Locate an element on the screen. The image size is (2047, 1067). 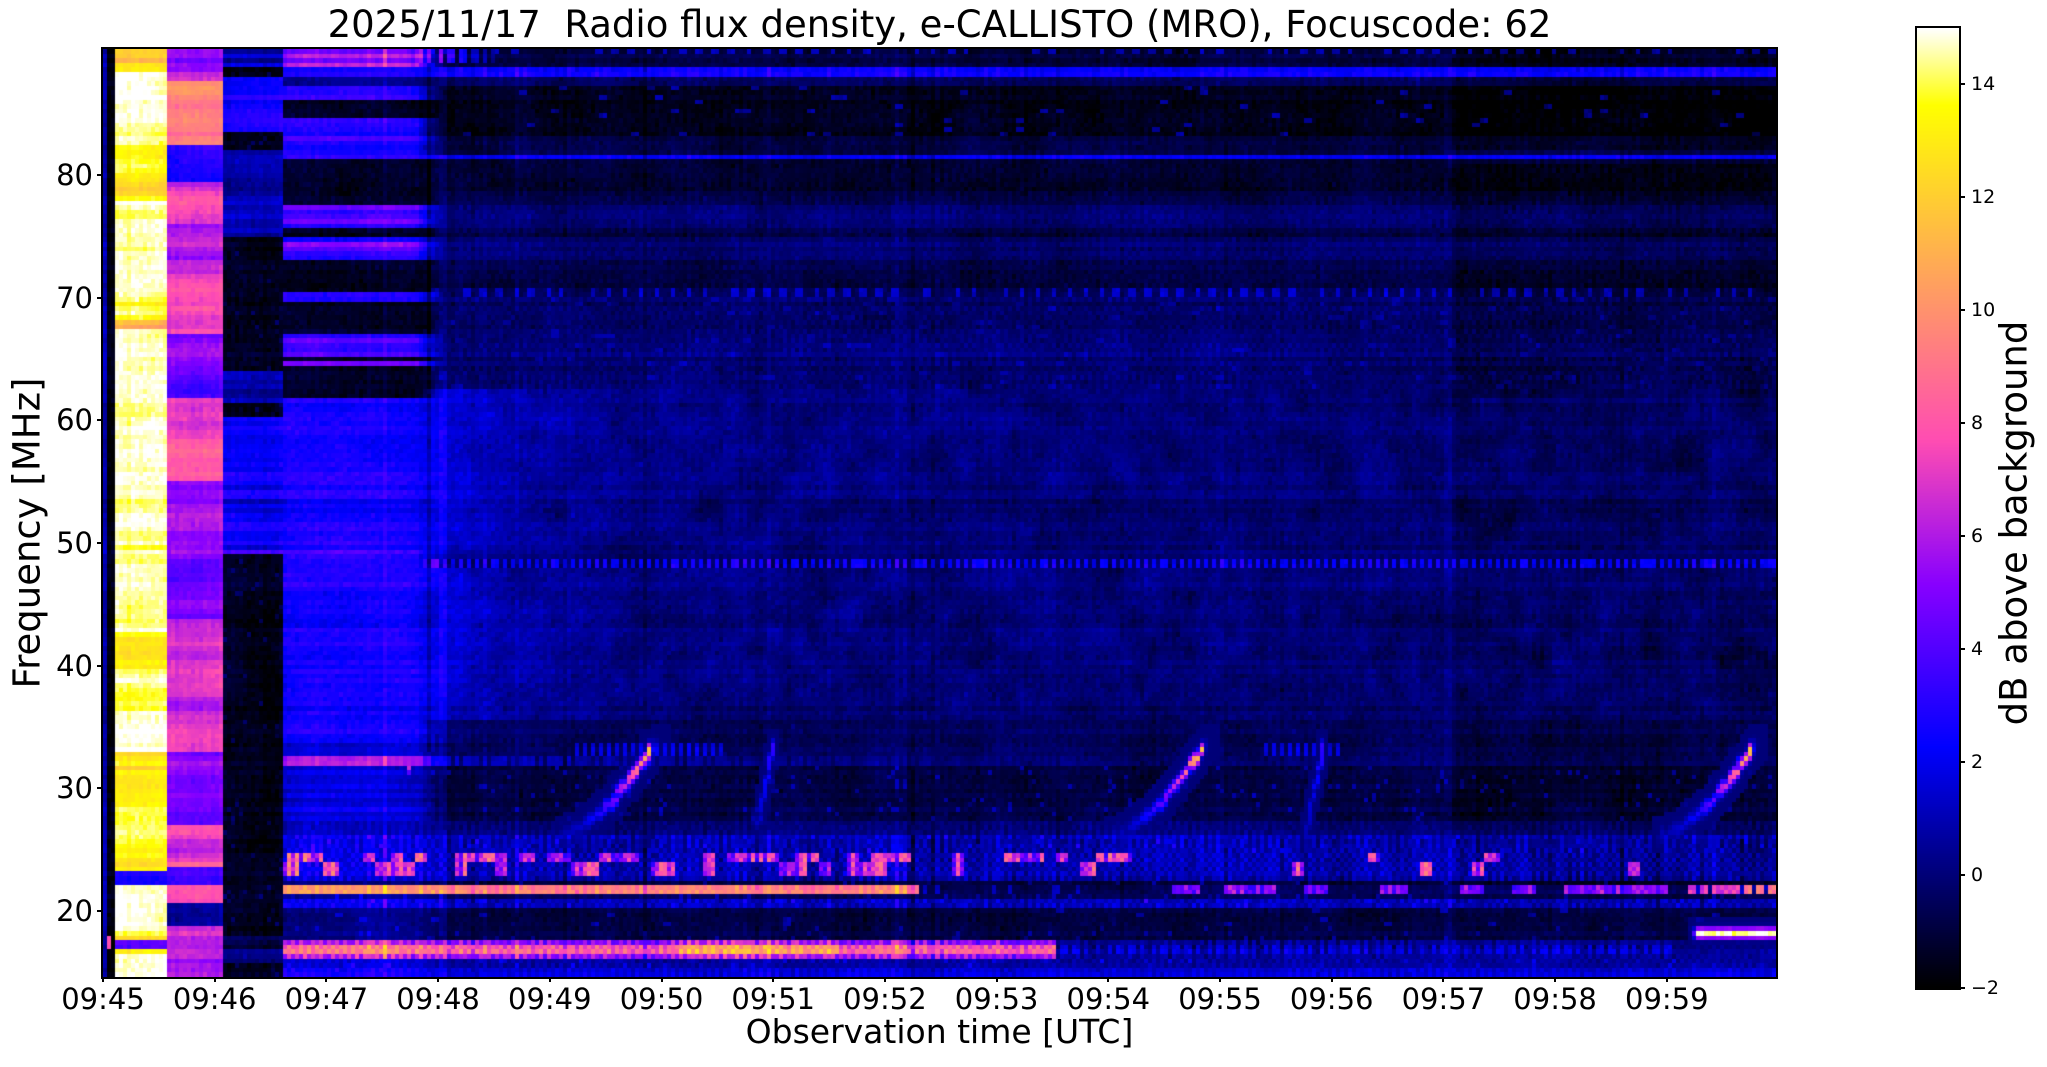
x-tick-label: 09:52 is located at coordinates (885, 999).